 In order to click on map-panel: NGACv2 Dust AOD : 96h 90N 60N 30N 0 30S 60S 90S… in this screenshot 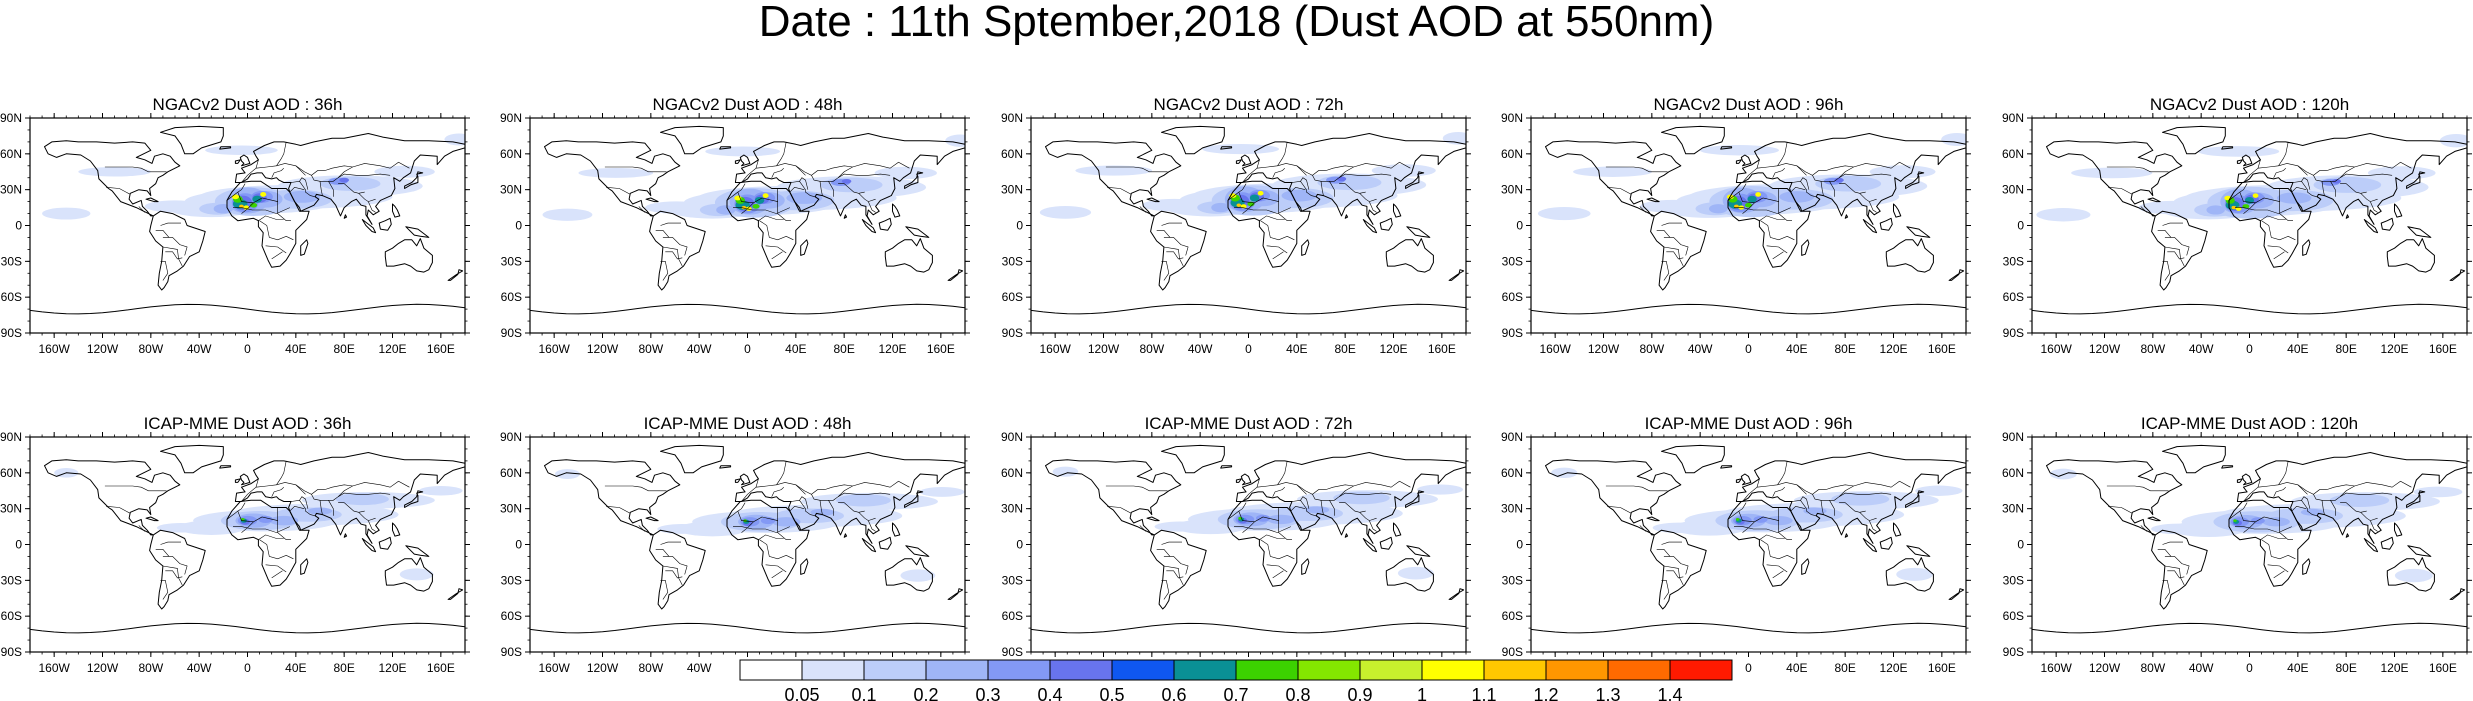, I will do `click(1736, 225)`.